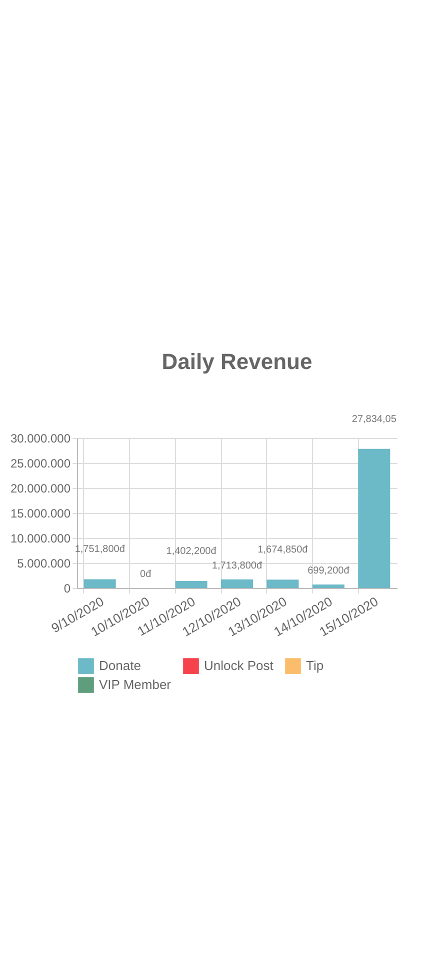 This screenshot has width=443, height=960. I want to click on y-tick-label: 25.000.000, so click(40, 463).